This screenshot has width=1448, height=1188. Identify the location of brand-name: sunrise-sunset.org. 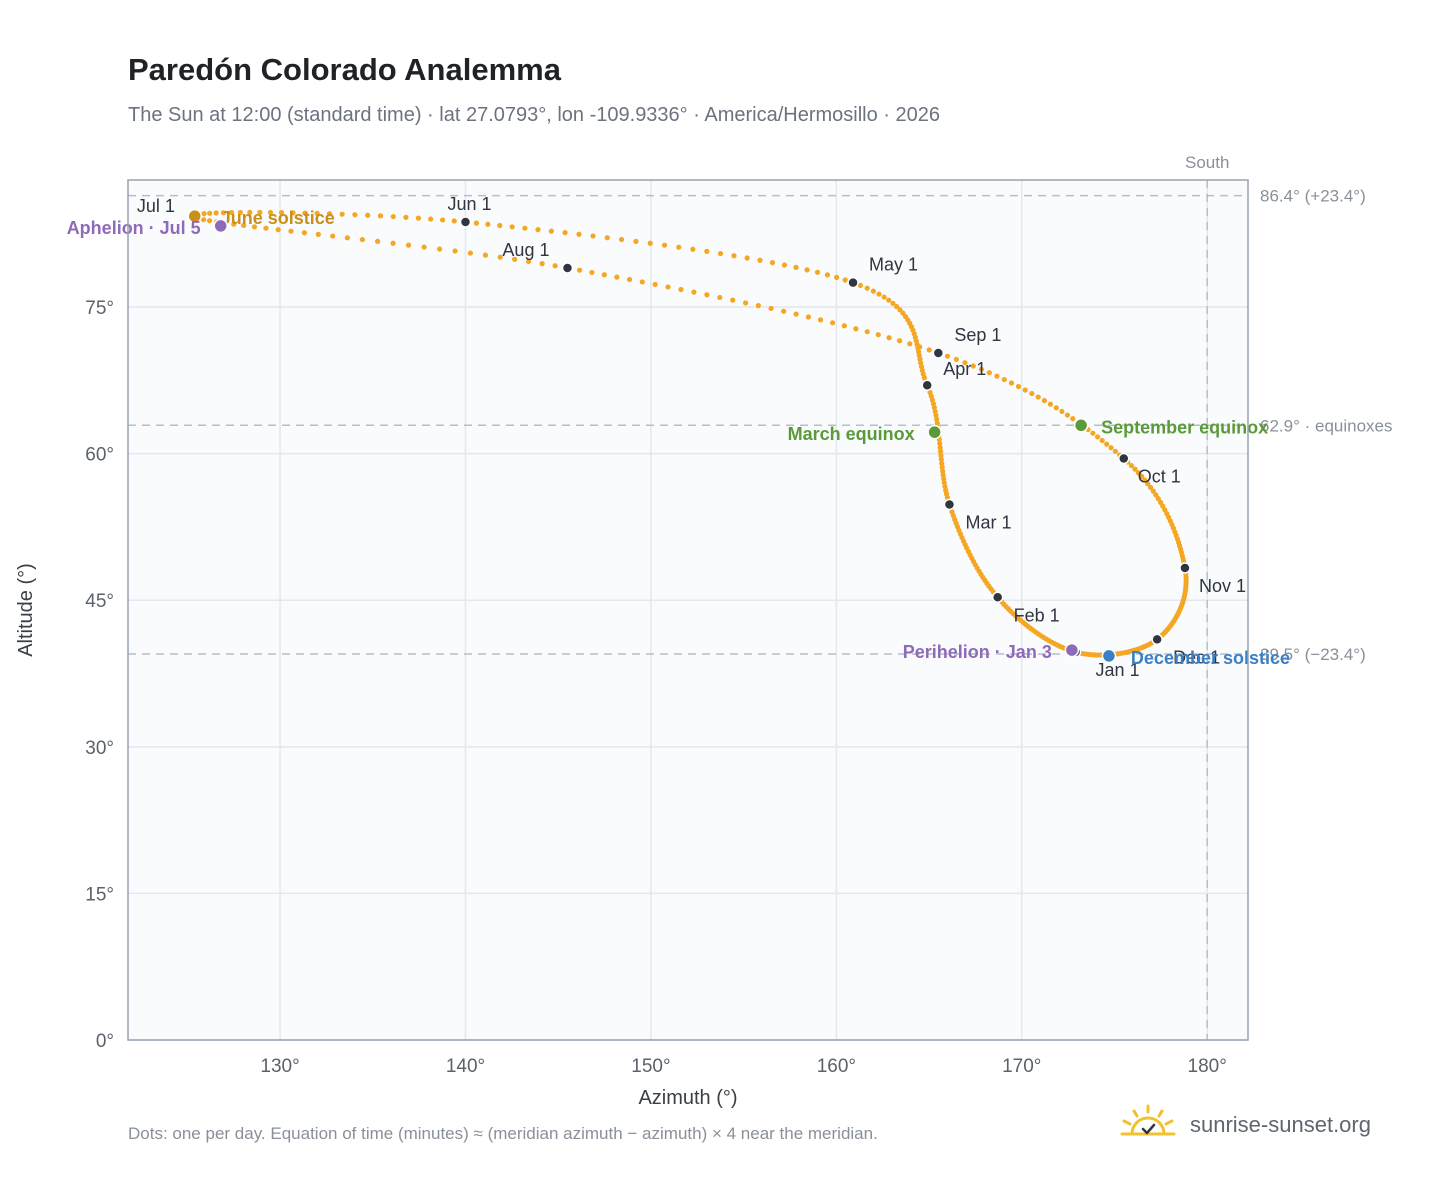
(1280, 1124).